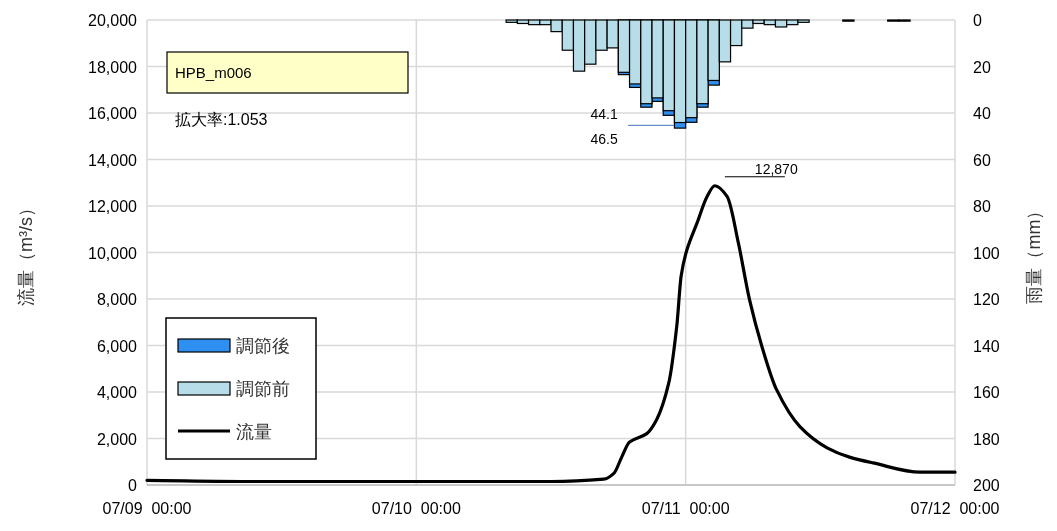 Image resolution: width=1057 pixels, height=531 pixels. What do you see at coordinates (147, 508) in the screenshot?
I see `x-tick-label: 07/09 00:00` at bounding box center [147, 508].